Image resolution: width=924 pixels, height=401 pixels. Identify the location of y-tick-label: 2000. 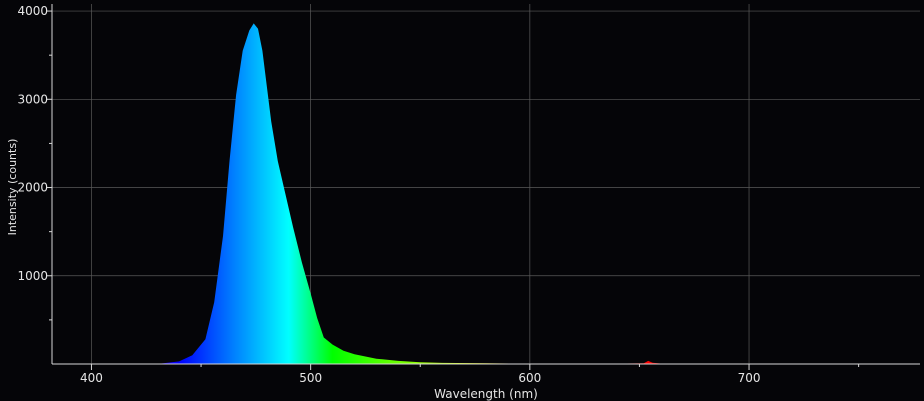
(32, 188).